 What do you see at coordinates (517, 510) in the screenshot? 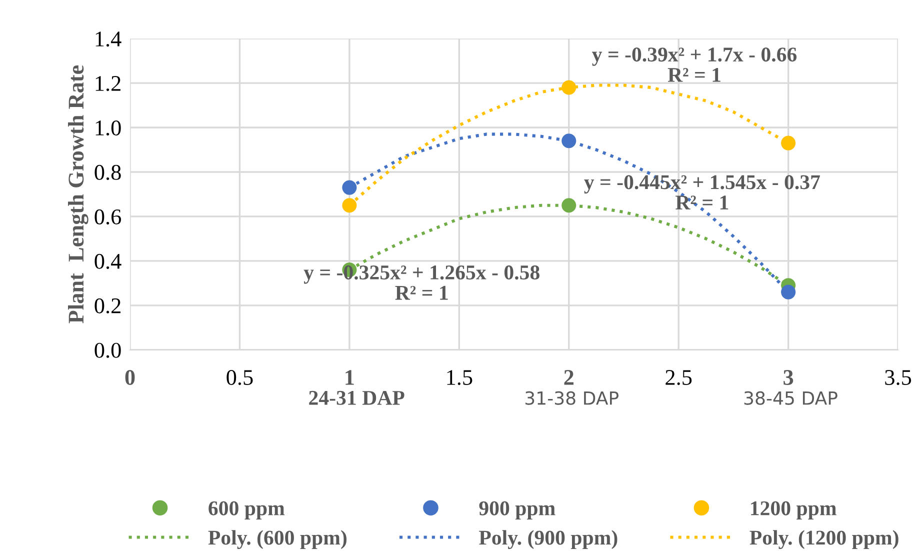
I see `legend-label: 900 ppm` at bounding box center [517, 510].